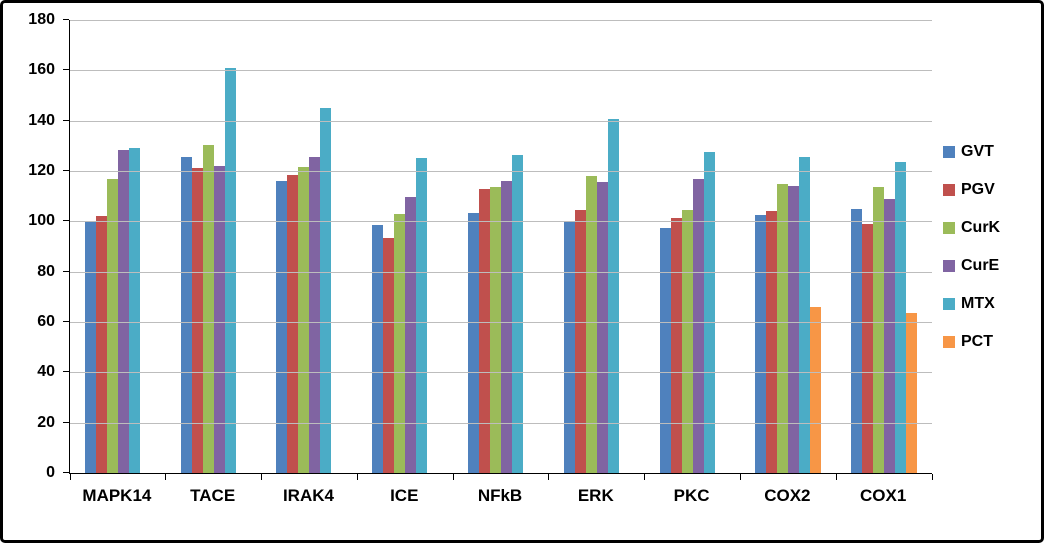 This screenshot has height=543, width=1044. I want to click on legend-item-pct: PCT, so click(992, 341).